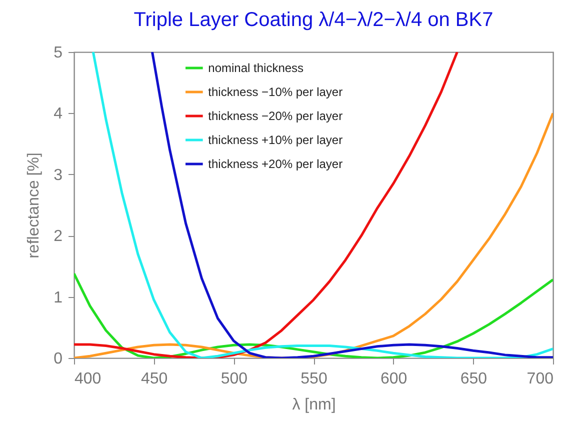  Describe the element at coordinates (275, 92) in the screenshot. I see `legend-label: thickness −10% per layer` at that location.